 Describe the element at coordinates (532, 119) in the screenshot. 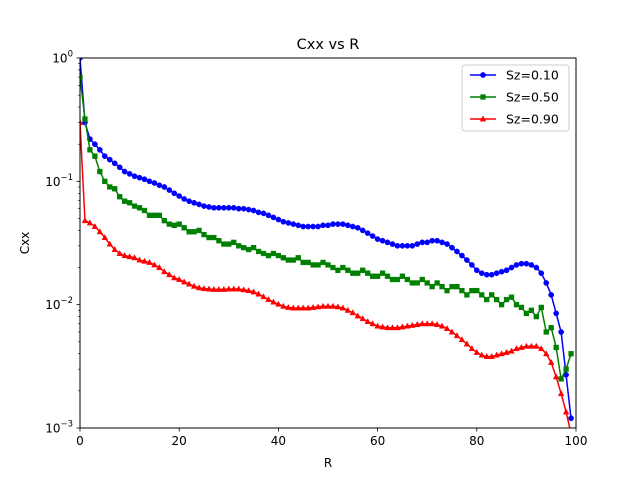

I see `legend-label: Sz=0.90` at that location.